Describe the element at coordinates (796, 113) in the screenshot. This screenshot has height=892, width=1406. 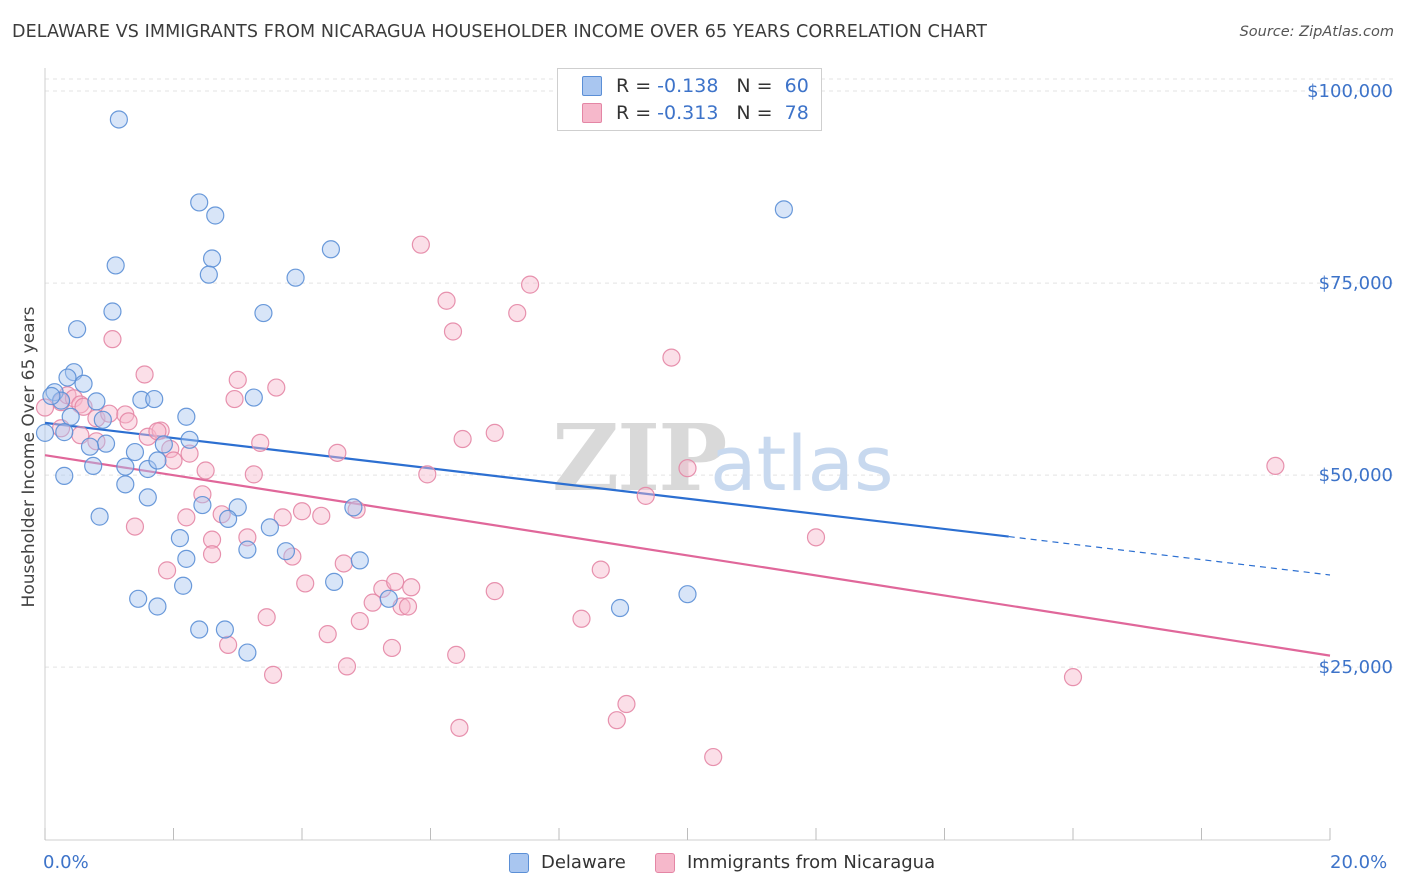
I see `legend-n-value: 78` at that location.